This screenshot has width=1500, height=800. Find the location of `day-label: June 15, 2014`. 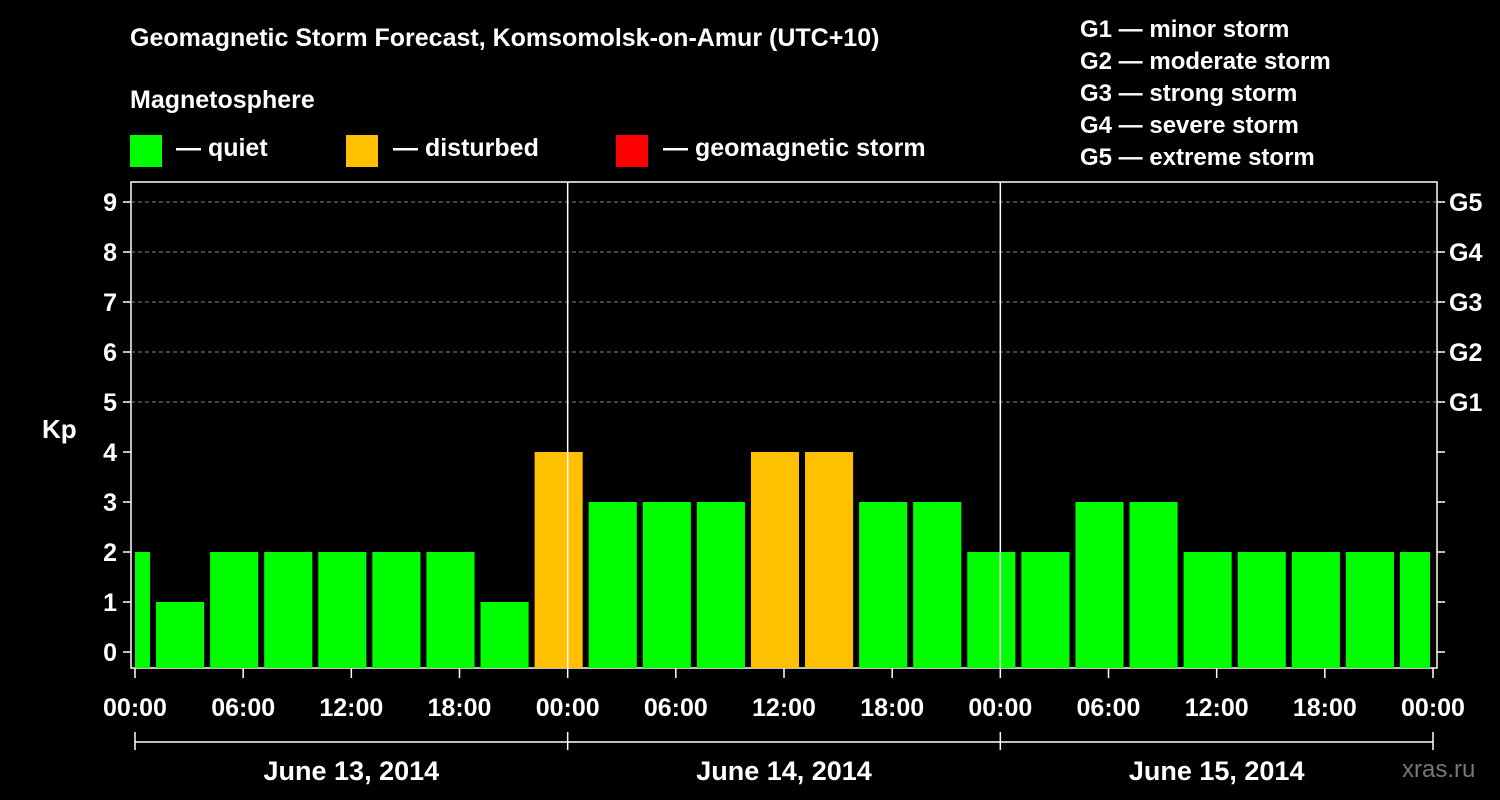

day-label: June 15, 2014 is located at coordinates (1217, 771).